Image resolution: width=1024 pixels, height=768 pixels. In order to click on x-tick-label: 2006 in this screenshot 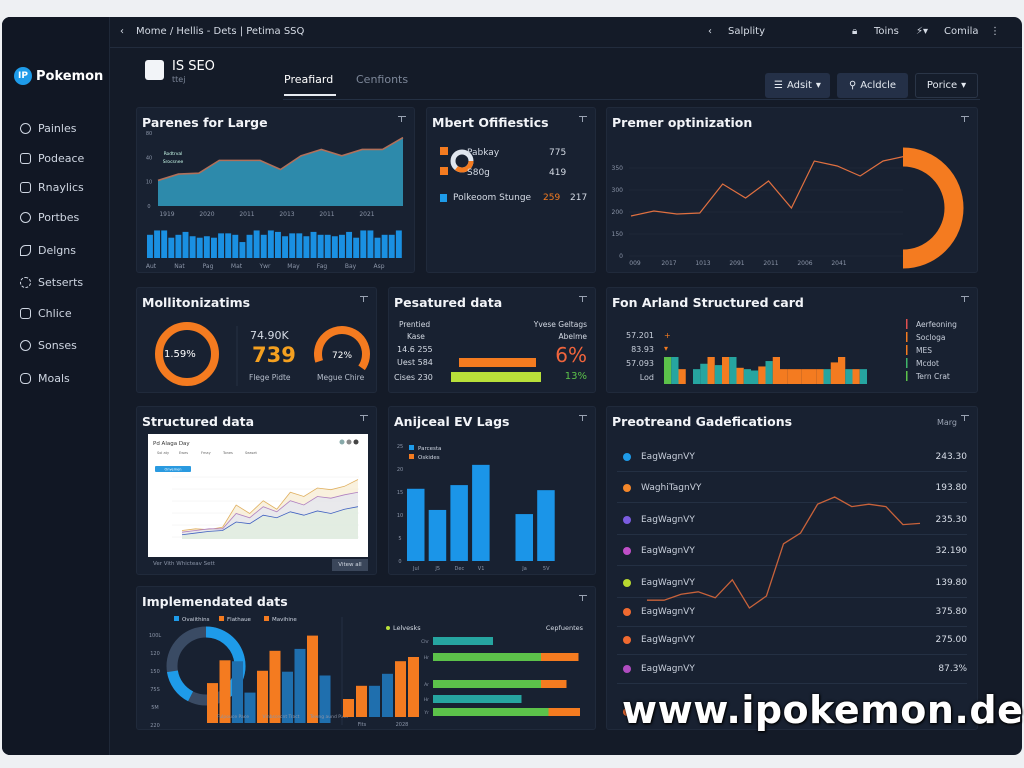, I will do `click(804, 263)`.